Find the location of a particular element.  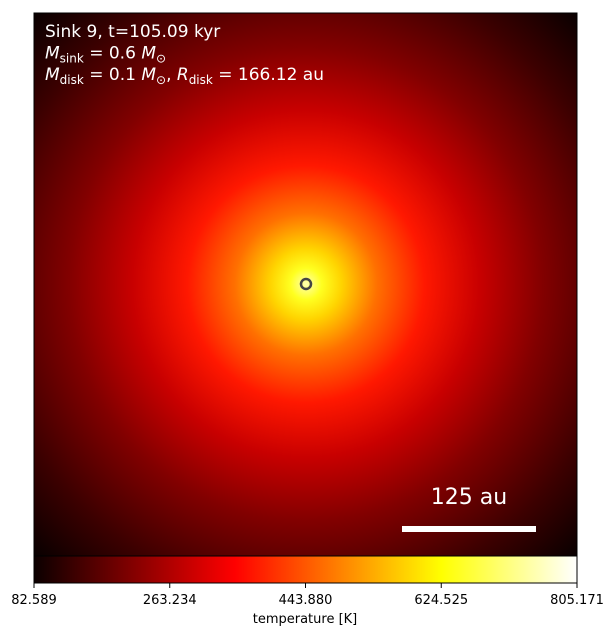

colorbar is located at coordinates (305, 569).